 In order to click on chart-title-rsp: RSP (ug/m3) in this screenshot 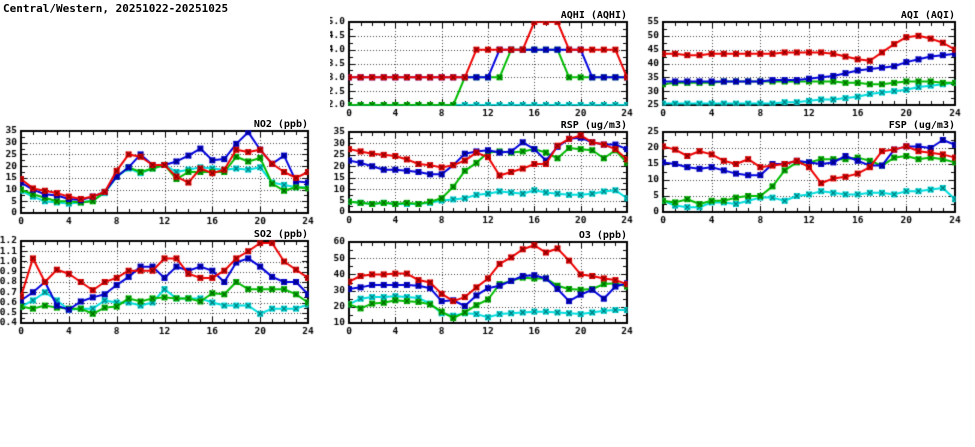, I will do `click(593, 125)`.